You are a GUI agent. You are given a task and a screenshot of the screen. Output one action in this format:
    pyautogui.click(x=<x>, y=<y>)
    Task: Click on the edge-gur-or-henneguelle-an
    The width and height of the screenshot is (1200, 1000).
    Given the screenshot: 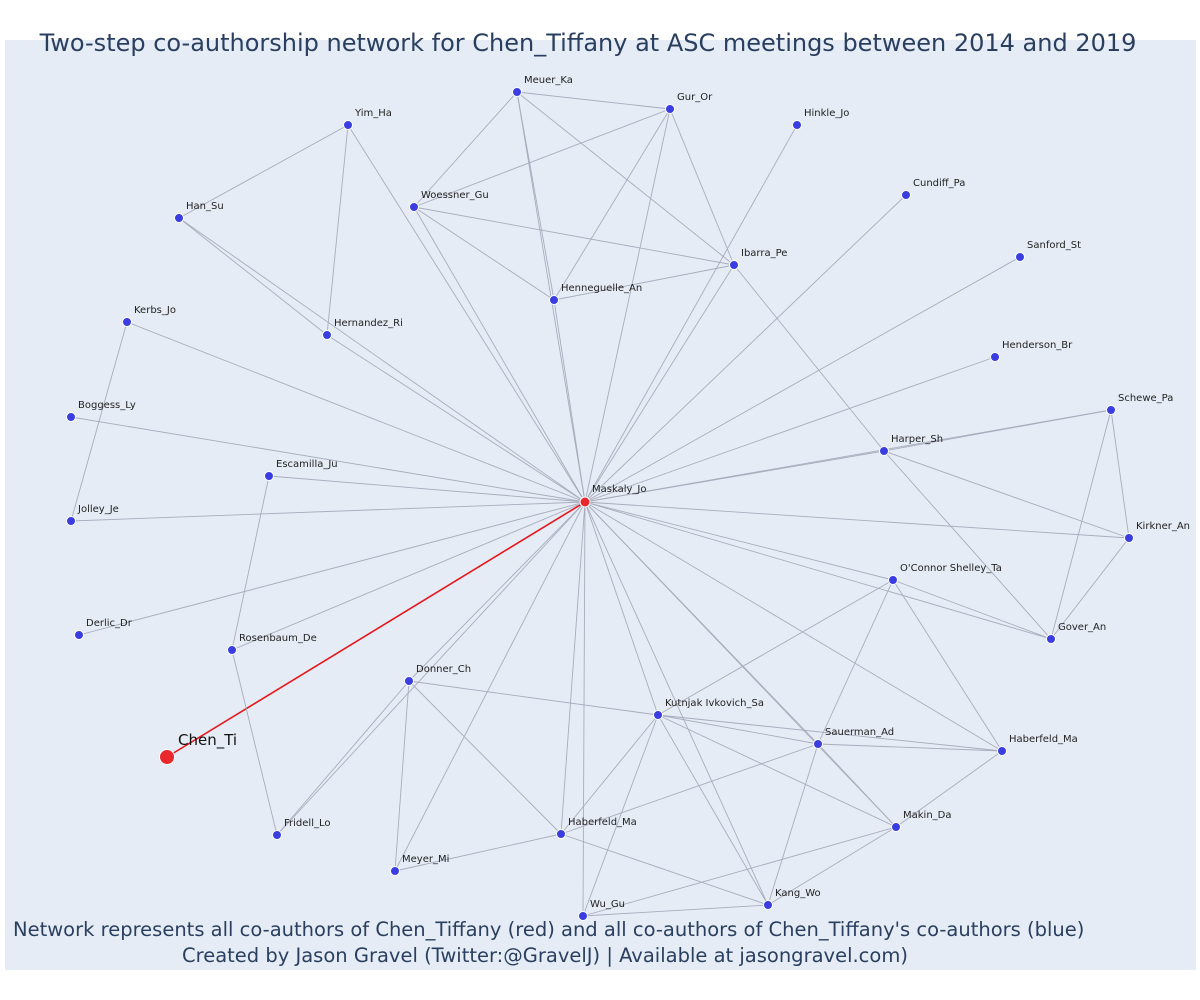 What is the action you would take?
    pyautogui.click(x=612, y=204)
    